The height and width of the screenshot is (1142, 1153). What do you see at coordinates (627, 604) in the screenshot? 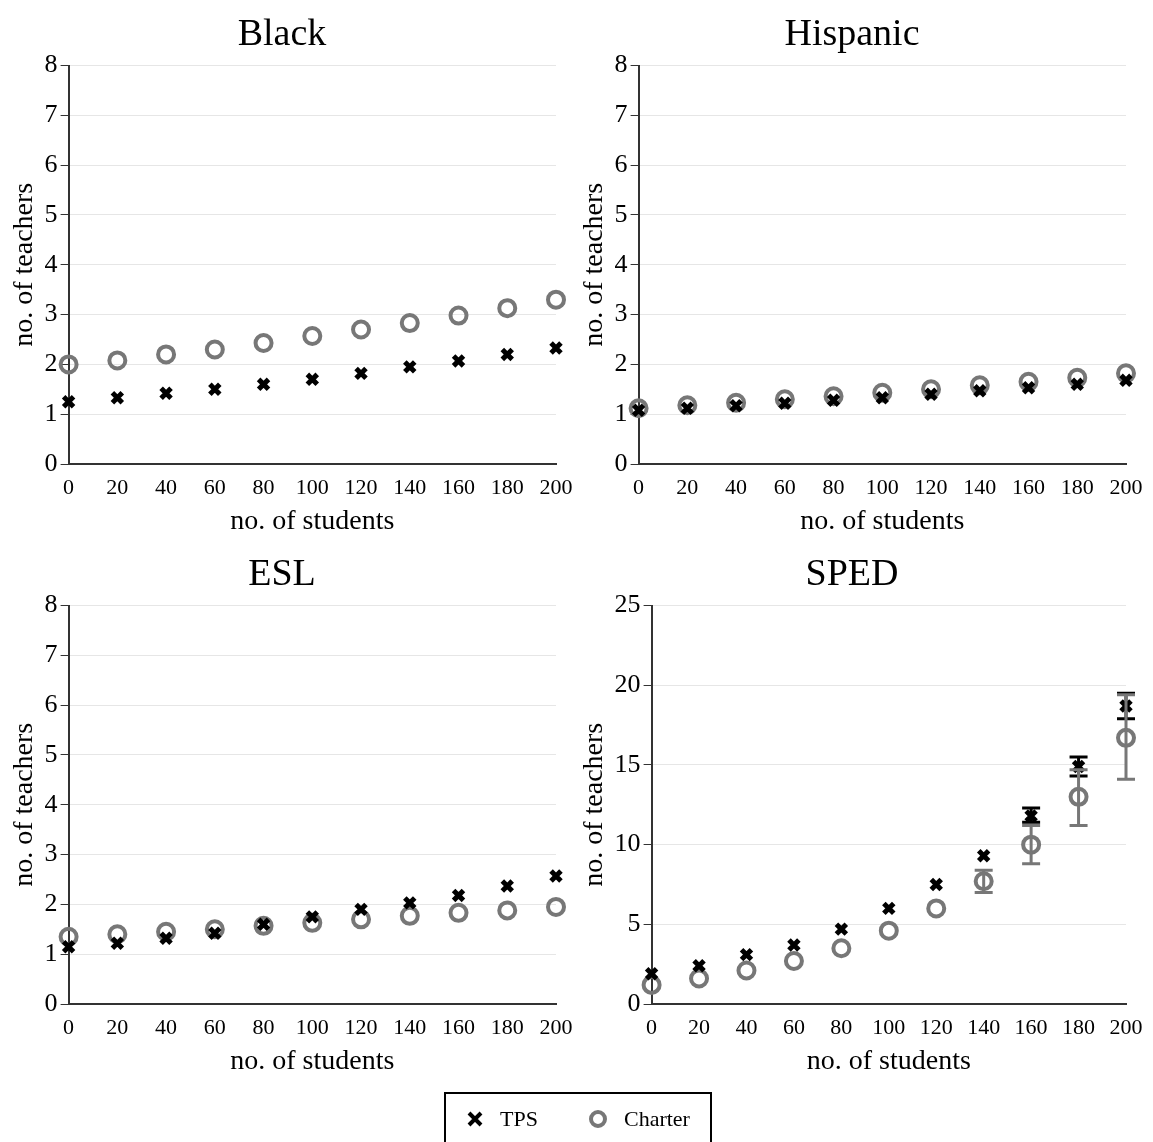
I see `y-tick-label: 25` at bounding box center [627, 604].